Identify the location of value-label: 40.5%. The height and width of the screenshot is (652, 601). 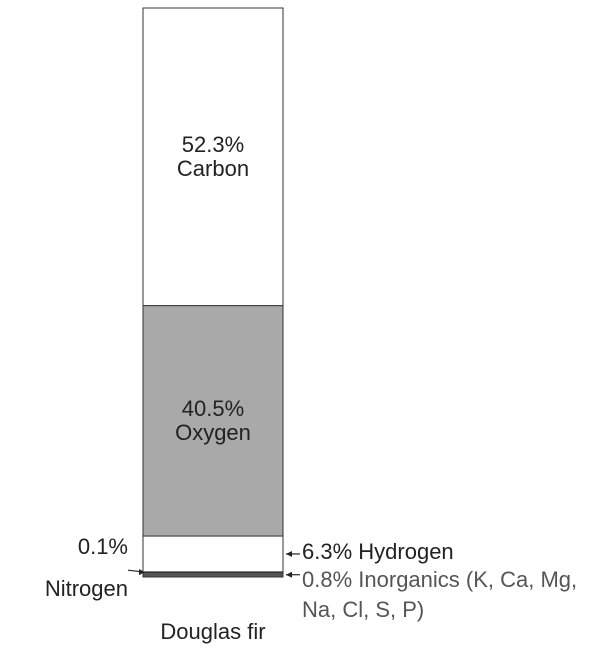
(213, 408).